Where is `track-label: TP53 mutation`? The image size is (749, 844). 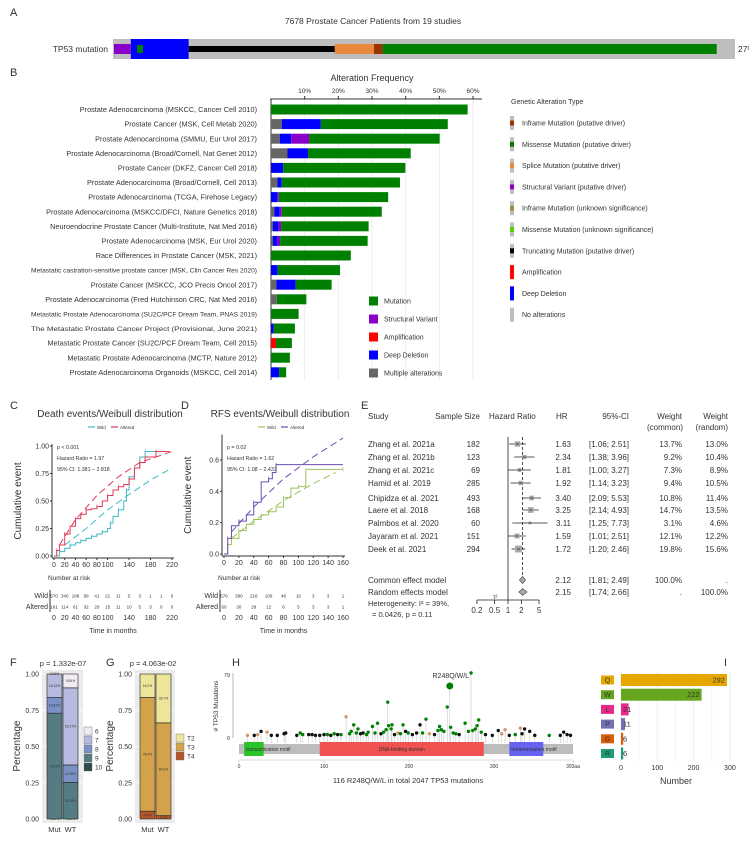
track-label: TP53 mutation is located at coordinates (81, 49).